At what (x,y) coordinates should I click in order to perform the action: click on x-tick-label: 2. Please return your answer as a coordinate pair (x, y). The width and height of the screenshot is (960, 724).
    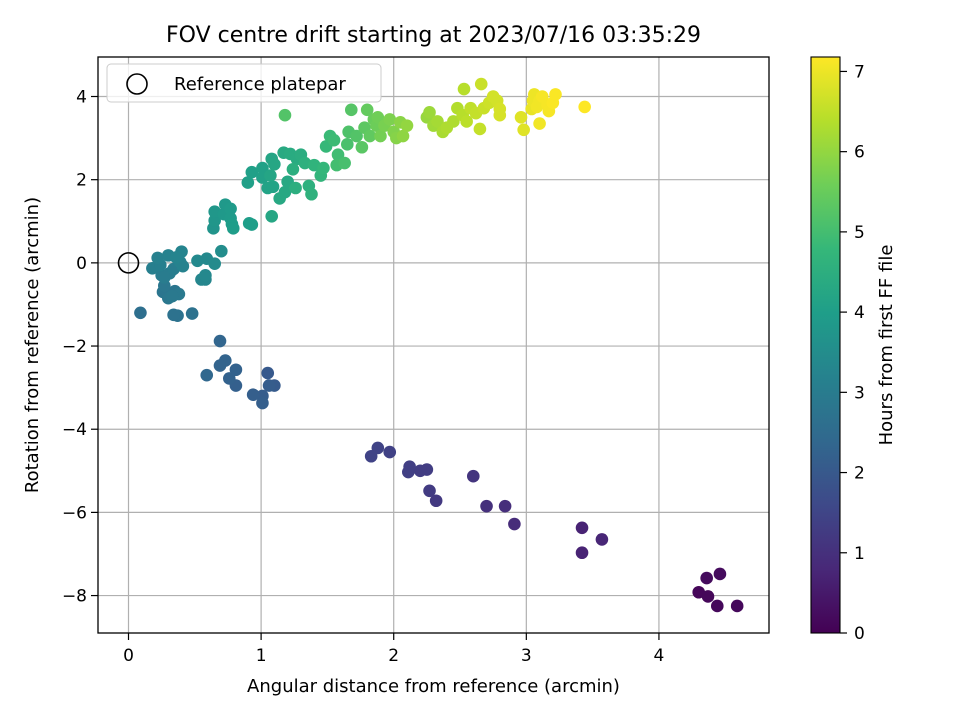
    Looking at the image, I should click on (393, 656).